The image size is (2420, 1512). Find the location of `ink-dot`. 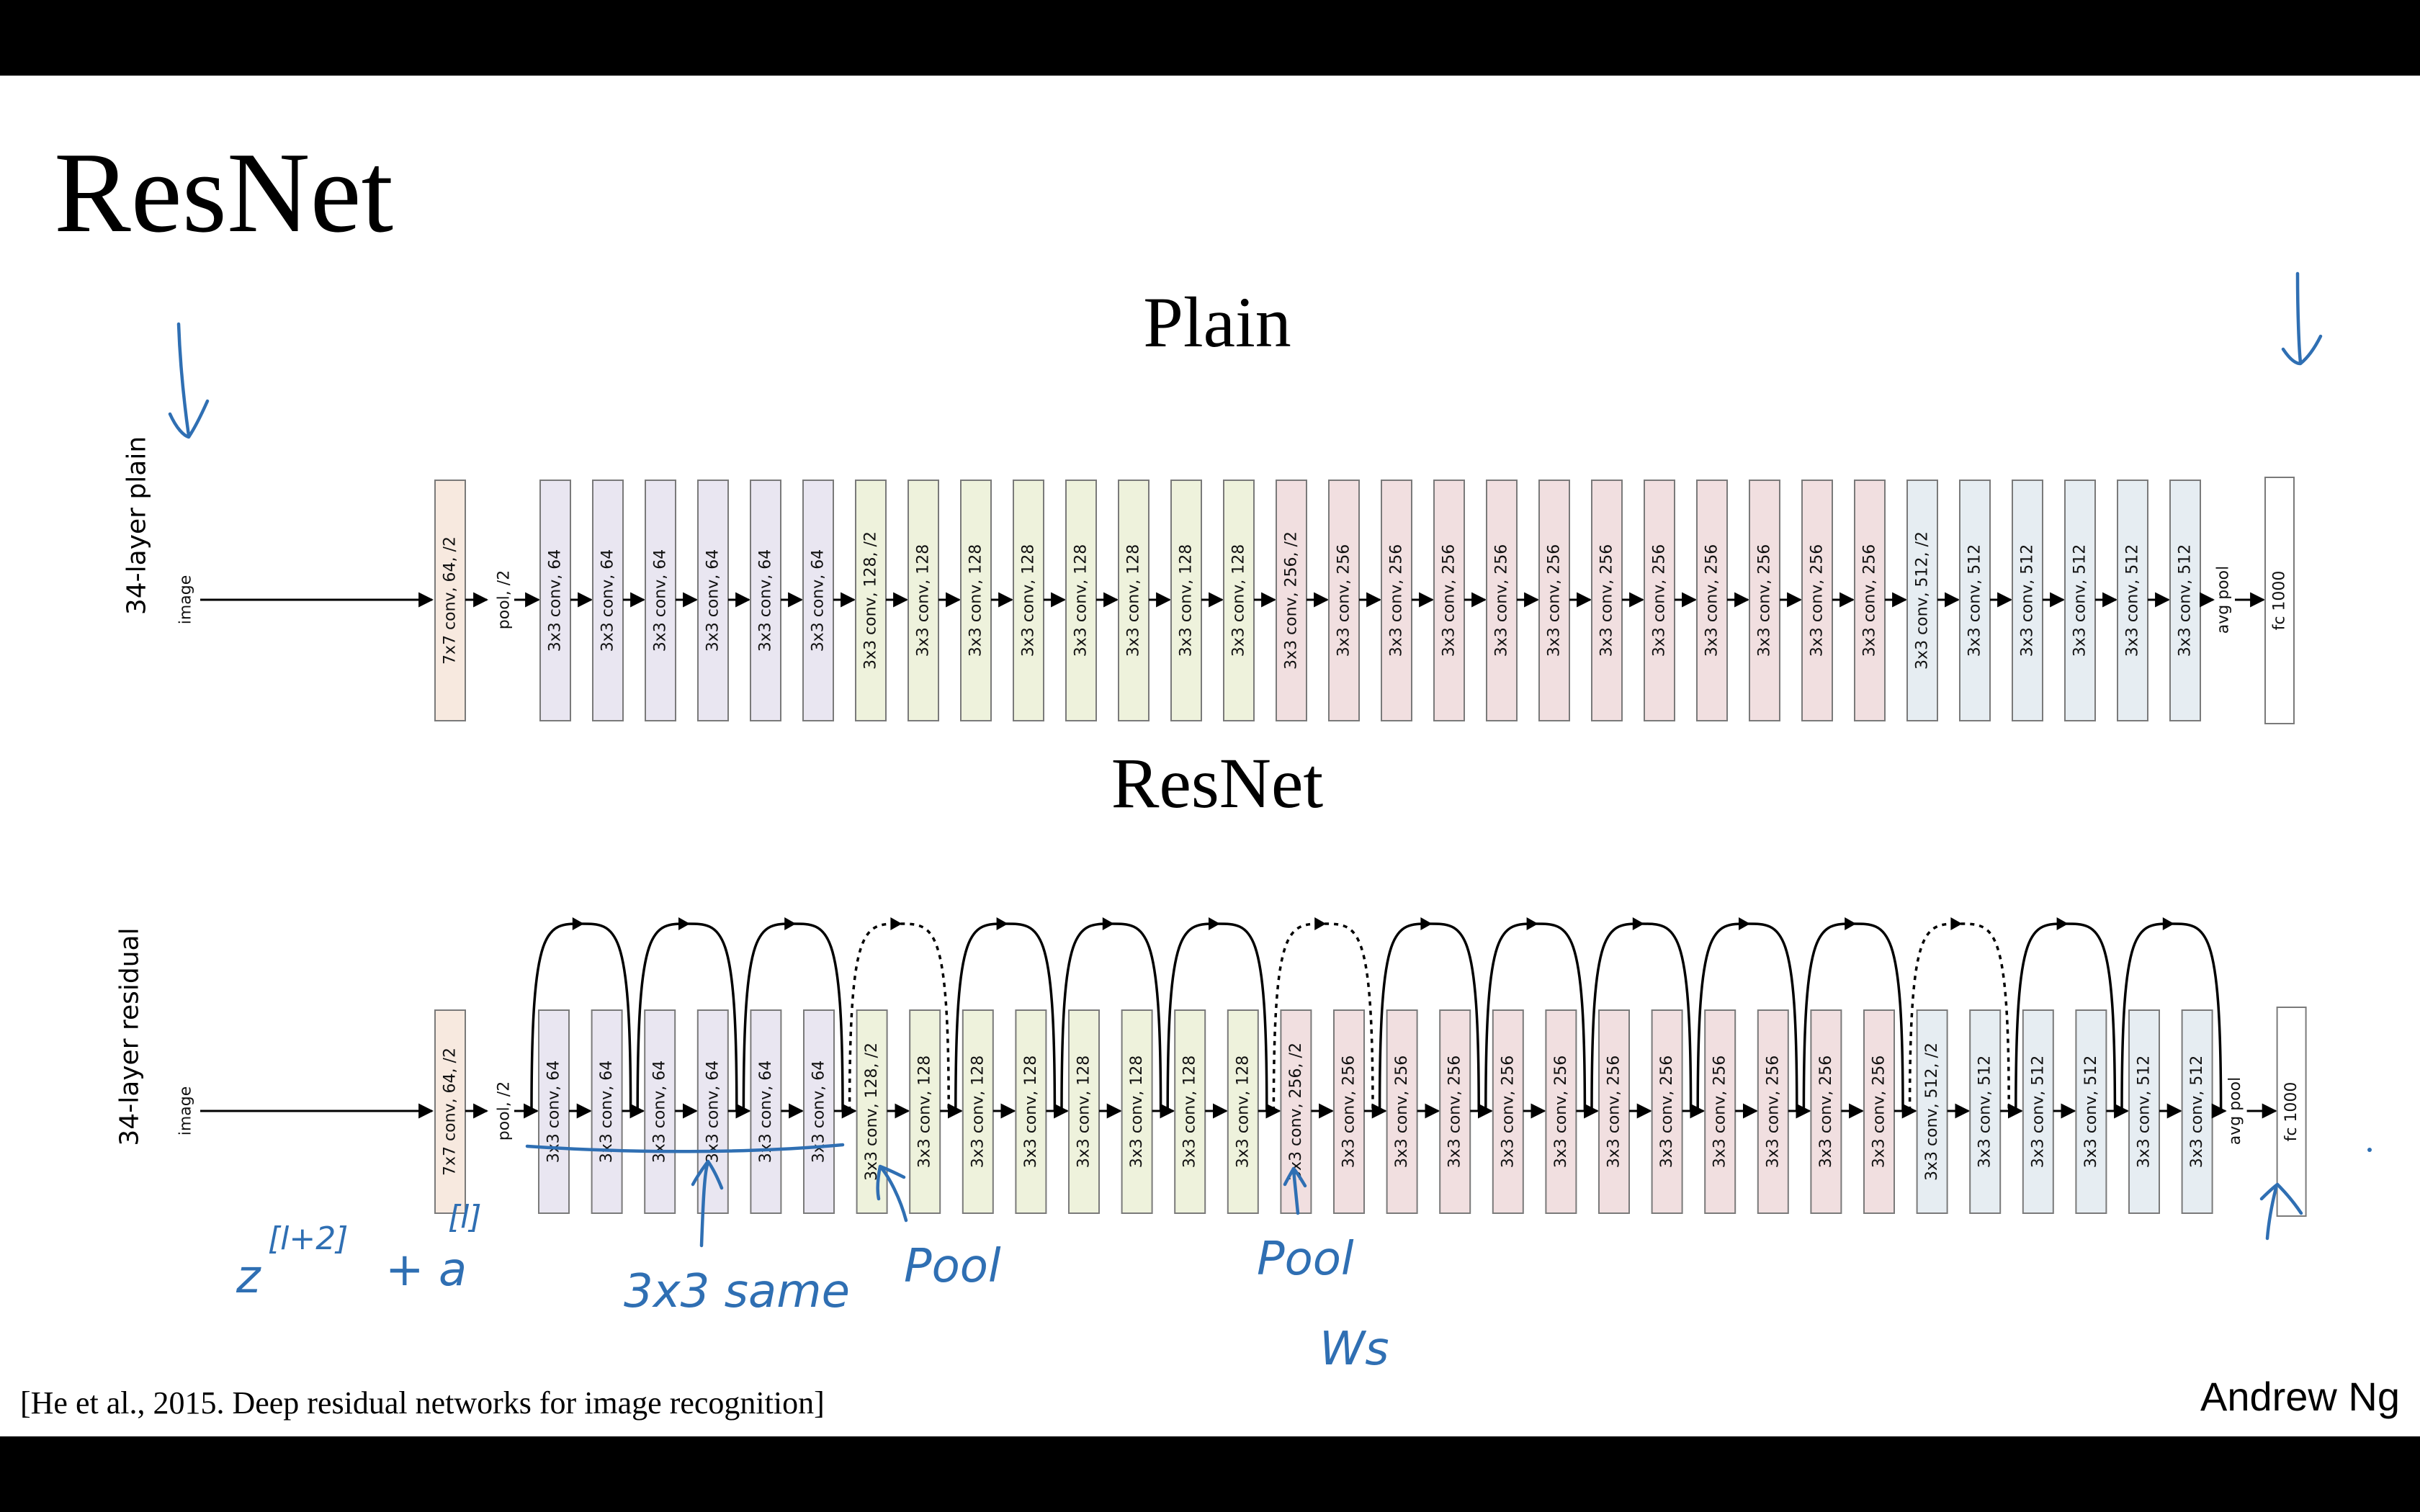

ink-dot is located at coordinates (2369, 1150).